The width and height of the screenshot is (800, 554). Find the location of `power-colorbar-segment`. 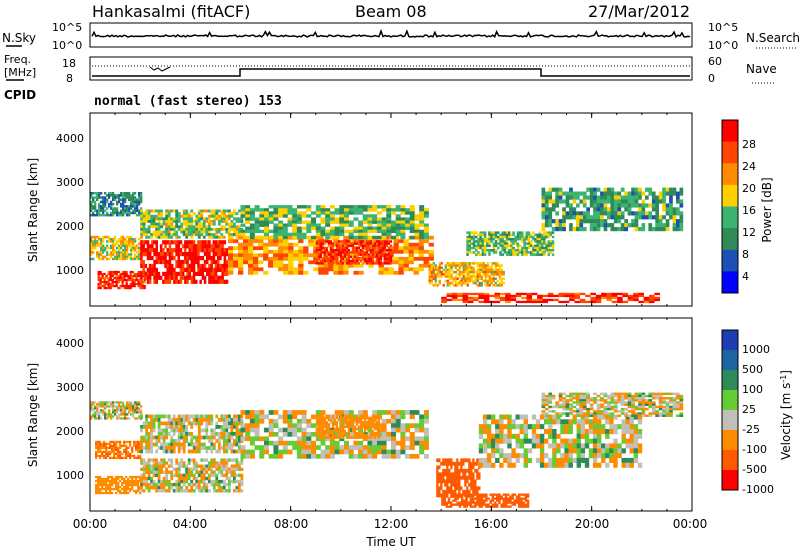

power-colorbar-segment is located at coordinates (730, 217).